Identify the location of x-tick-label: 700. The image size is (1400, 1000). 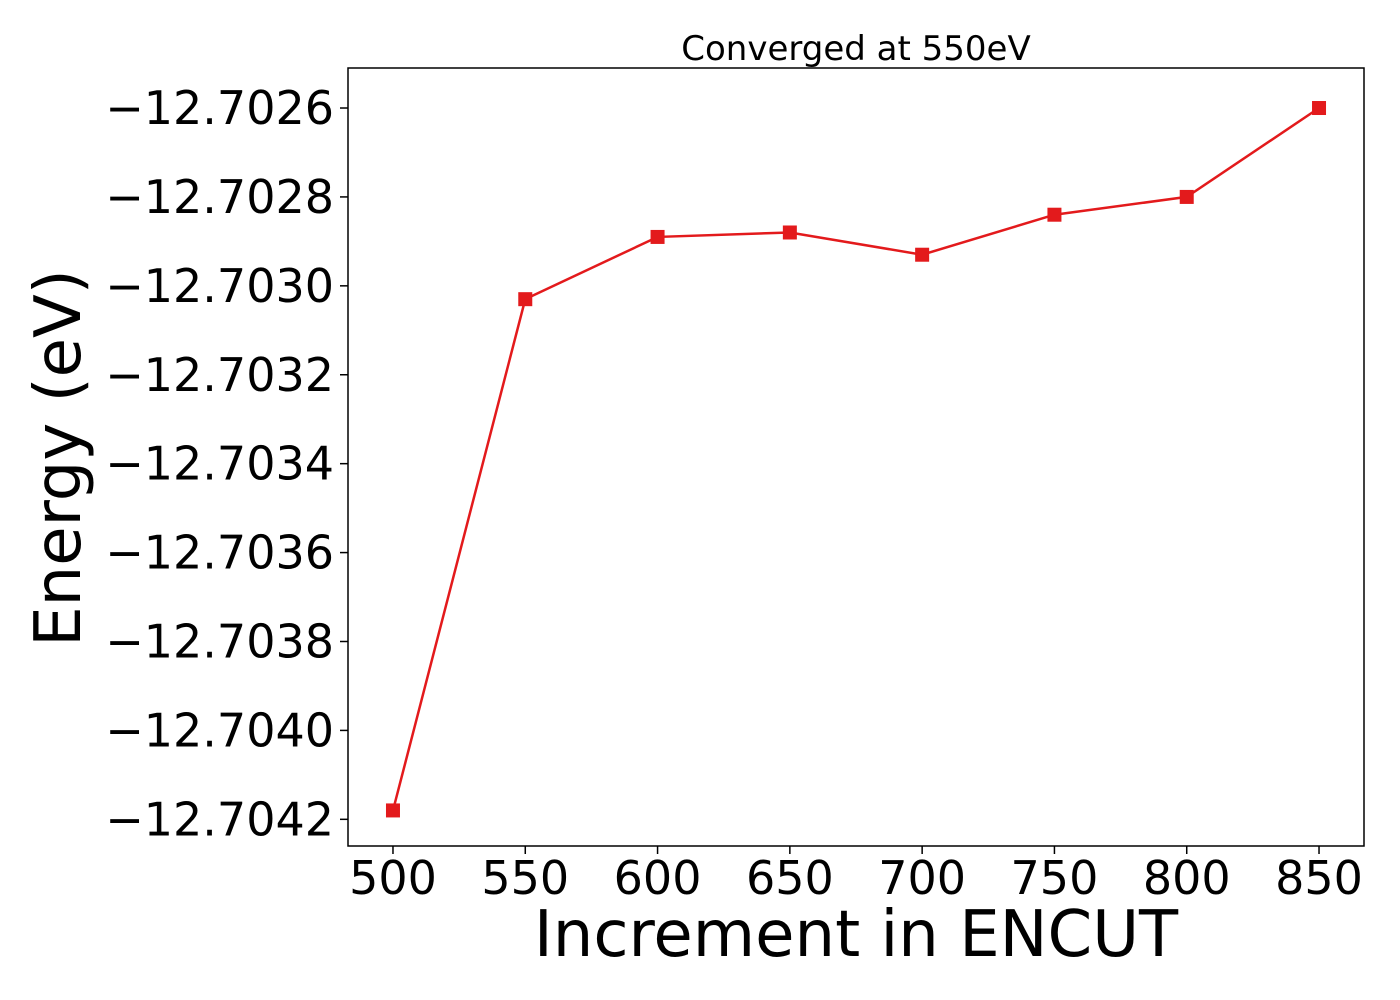
(922, 878).